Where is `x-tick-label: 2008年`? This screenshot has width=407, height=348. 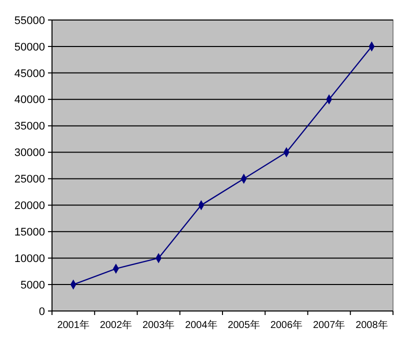 x-tick-label: 2008年 is located at coordinates (372, 325).